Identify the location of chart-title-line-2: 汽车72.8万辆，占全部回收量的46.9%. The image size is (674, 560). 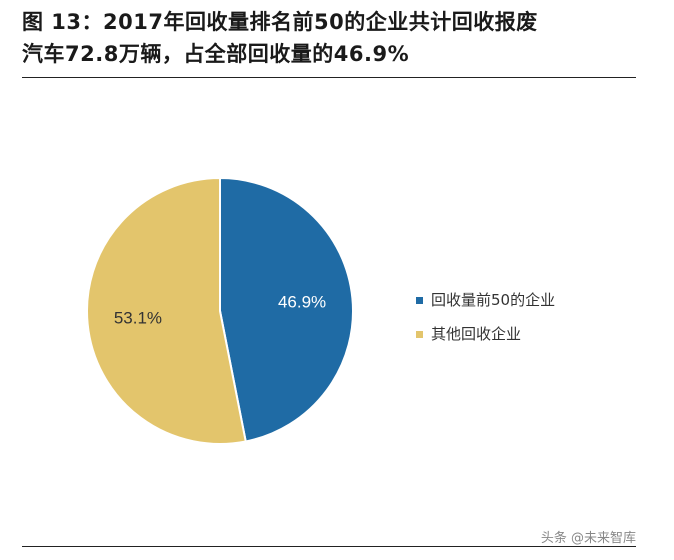
(216, 54).